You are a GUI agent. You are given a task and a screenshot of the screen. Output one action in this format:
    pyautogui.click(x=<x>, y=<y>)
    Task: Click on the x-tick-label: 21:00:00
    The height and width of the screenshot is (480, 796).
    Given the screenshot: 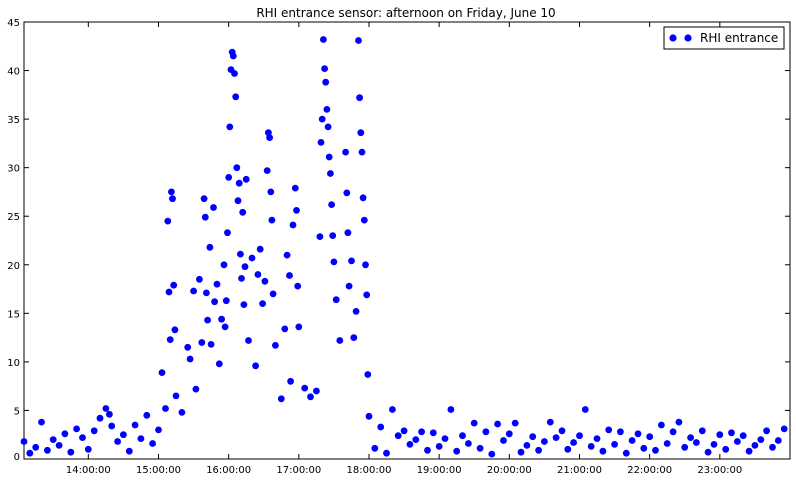 What is the action you would take?
    pyautogui.click(x=579, y=470)
    